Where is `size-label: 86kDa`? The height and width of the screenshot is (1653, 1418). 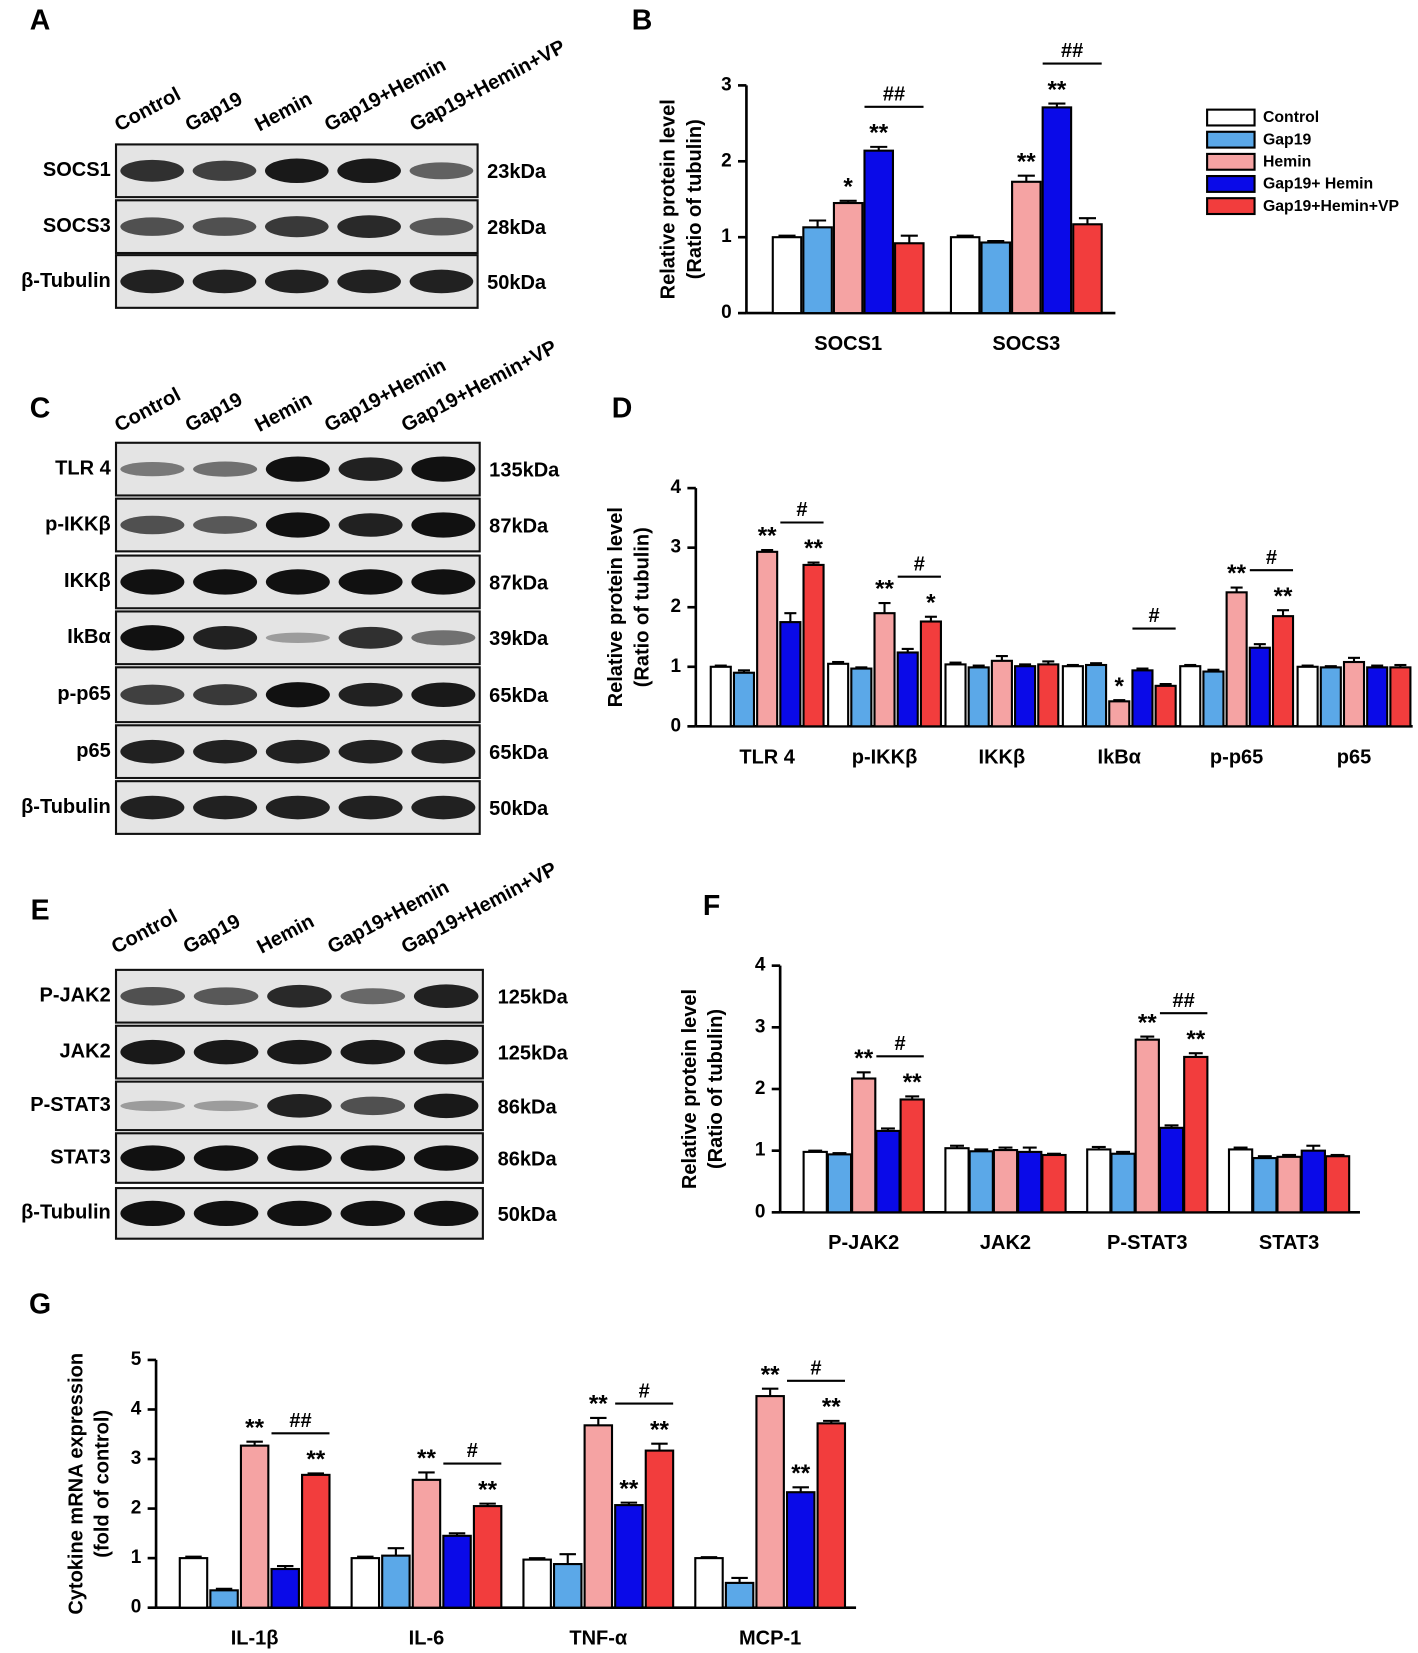 size-label: 86kDa is located at coordinates (528, 1159).